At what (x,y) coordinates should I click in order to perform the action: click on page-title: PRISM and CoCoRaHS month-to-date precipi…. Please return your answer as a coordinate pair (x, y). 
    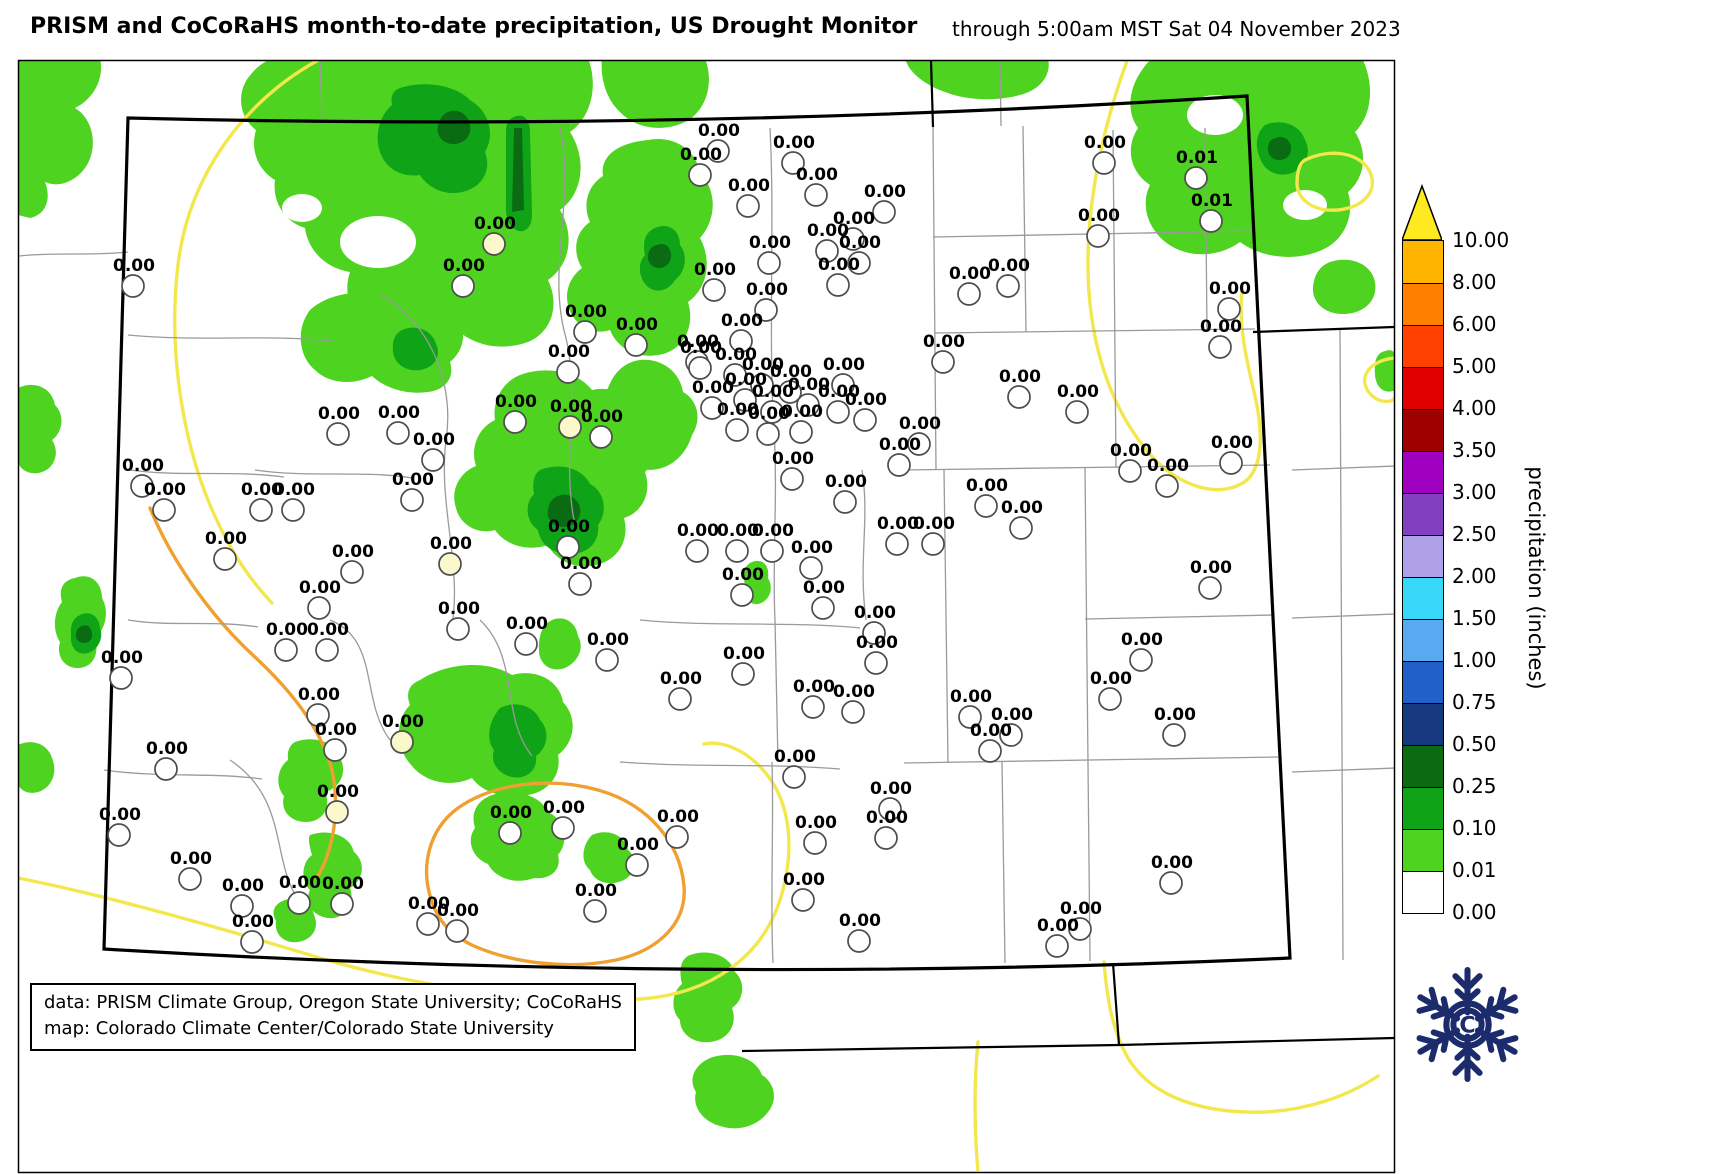
    Looking at the image, I should click on (474, 26).